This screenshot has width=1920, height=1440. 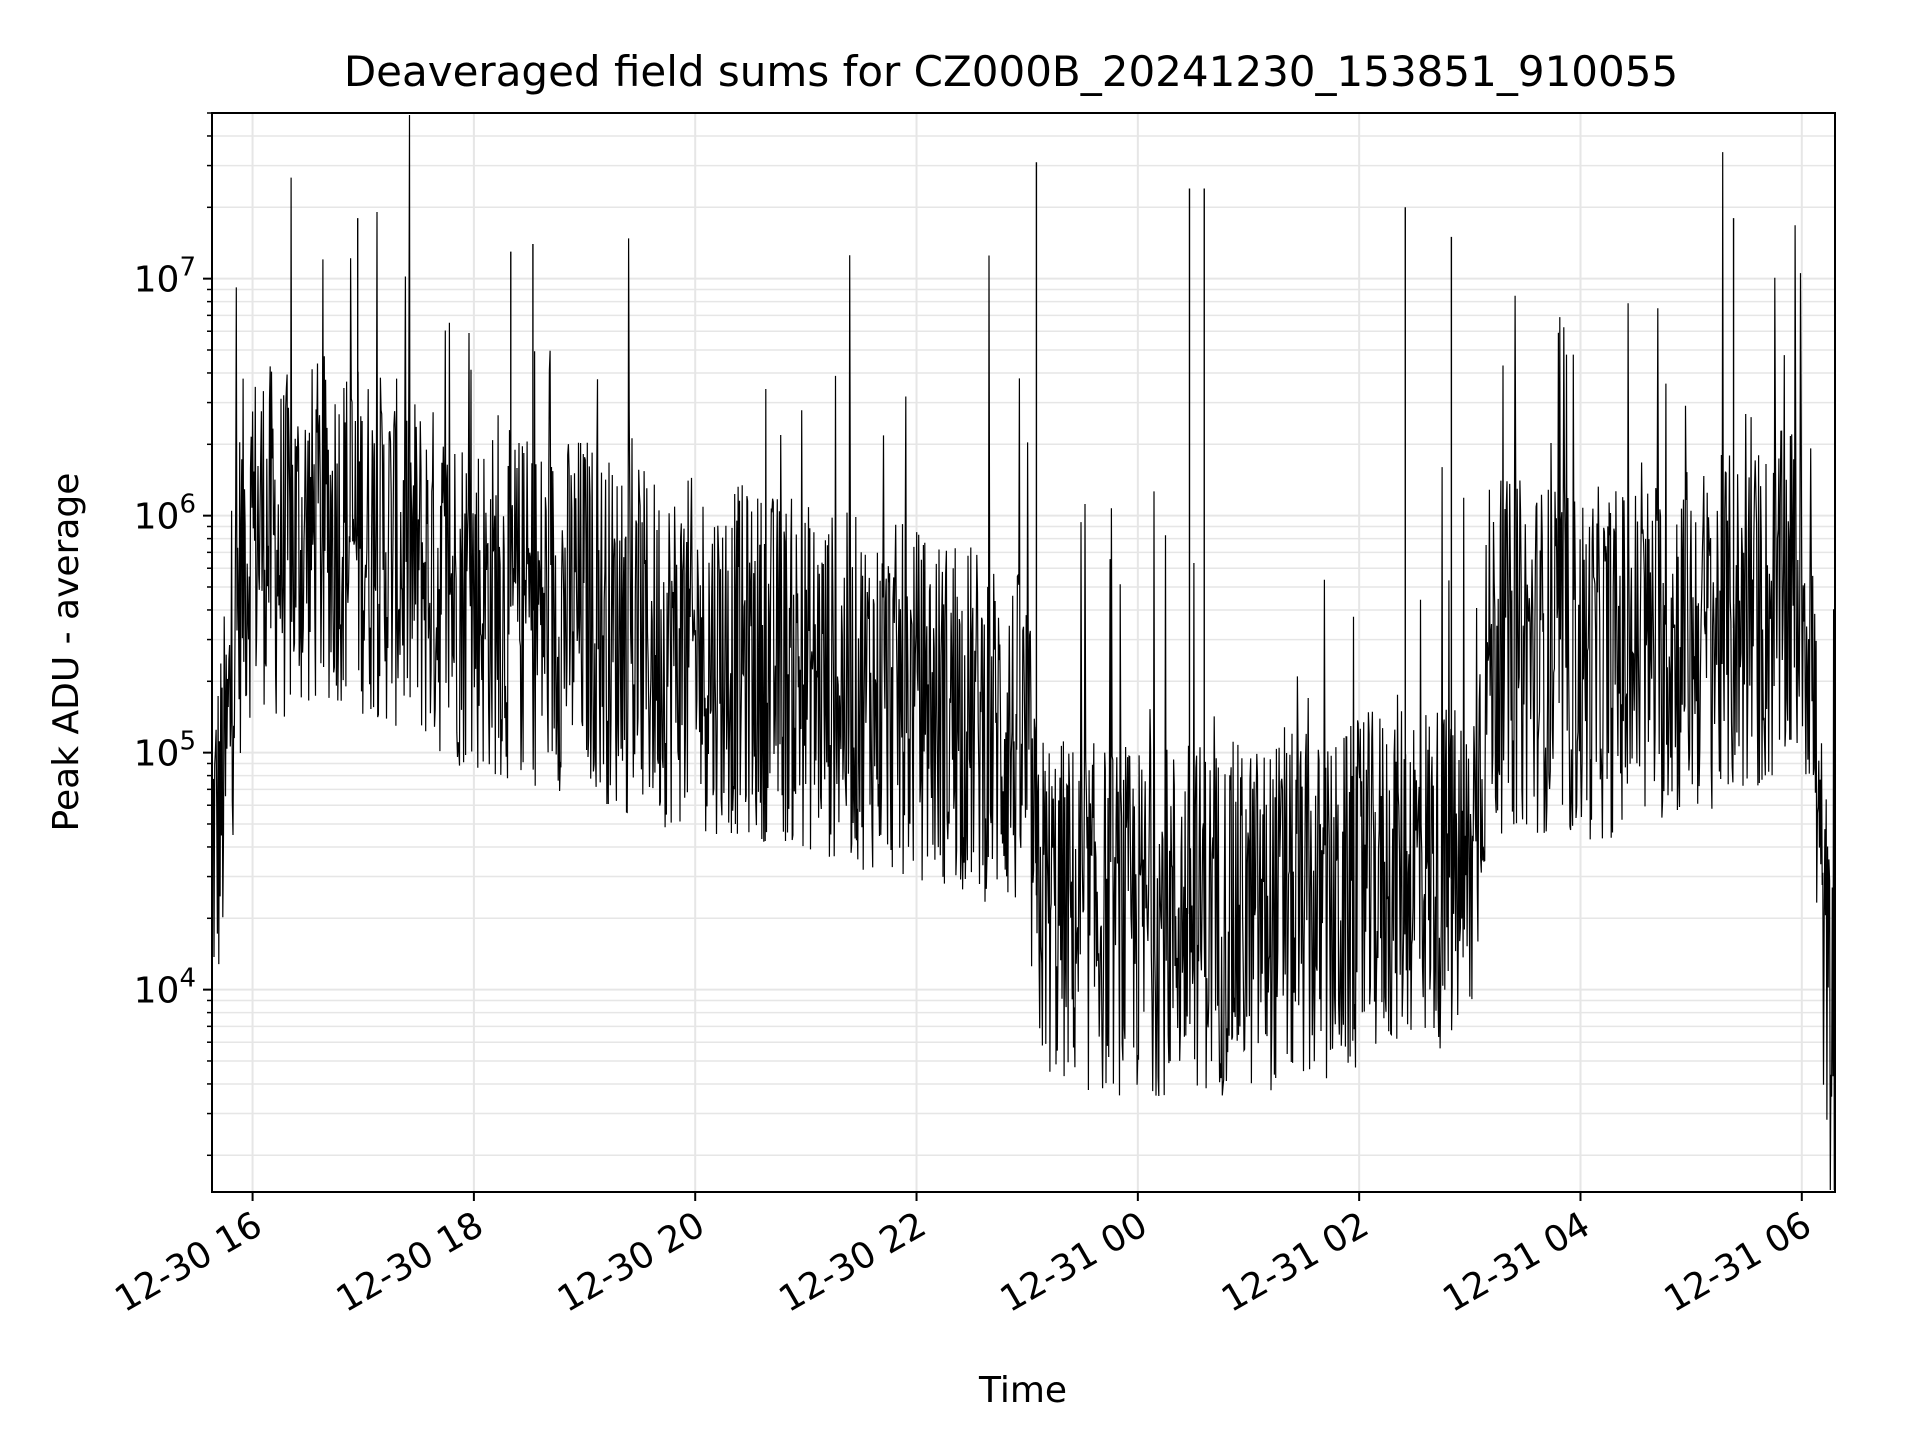 What do you see at coordinates (165, 988) in the screenshot?
I see `y-tick-label: 10⁴` at bounding box center [165, 988].